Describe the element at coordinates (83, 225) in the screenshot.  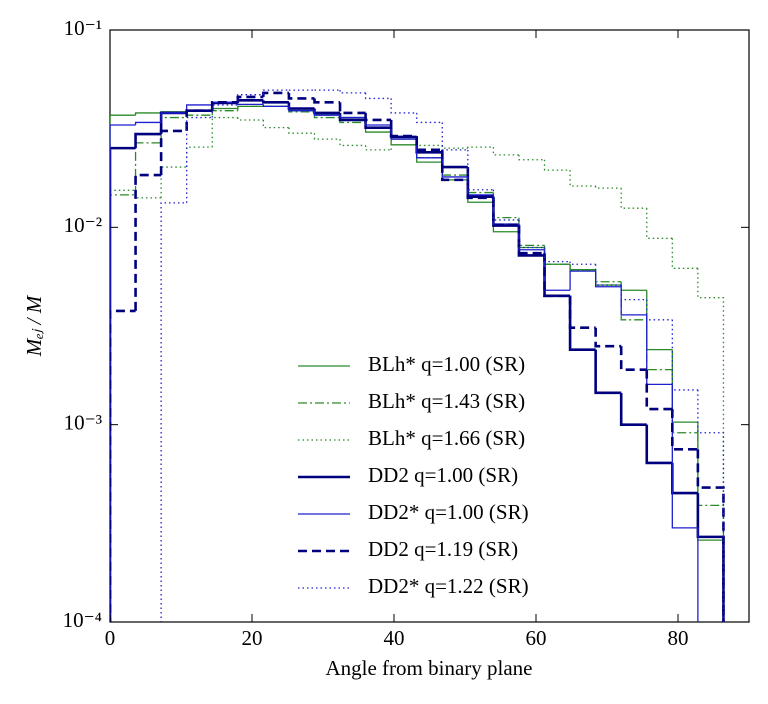
I see `y-tick-label: 10⁻²` at that location.